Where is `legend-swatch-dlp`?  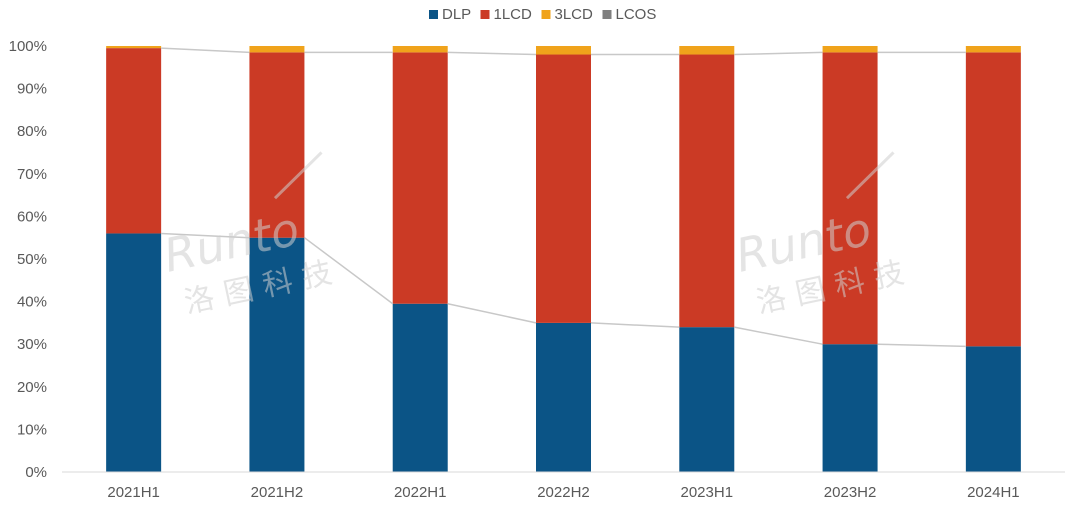
legend-swatch-dlp is located at coordinates (433, 14).